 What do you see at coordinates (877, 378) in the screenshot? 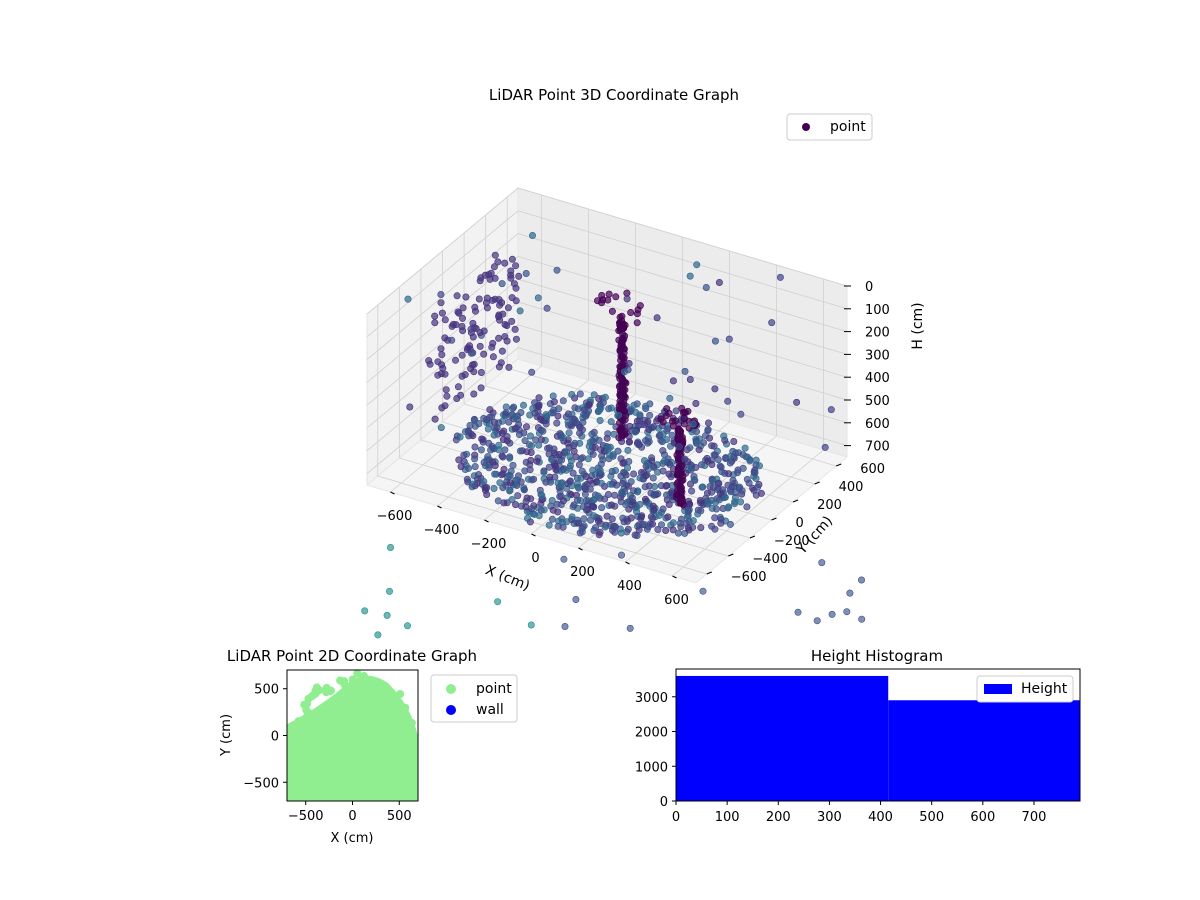
I see `z-tick-label: 400` at bounding box center [877, 378].